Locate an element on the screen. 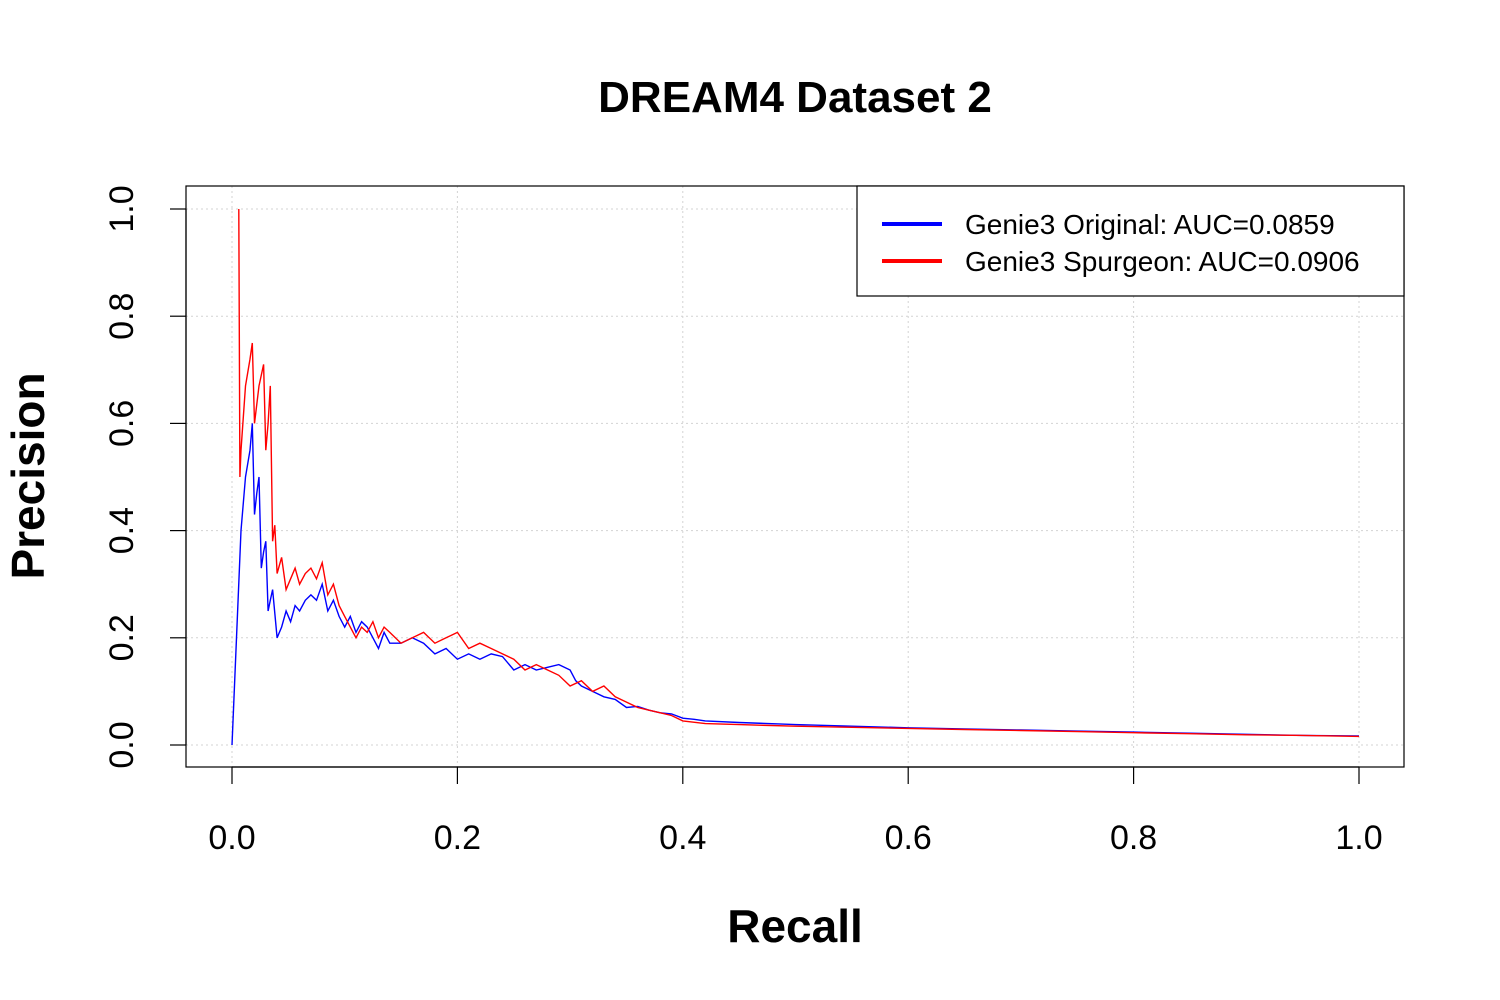  y-tick-label-5: 1.0 is located at coordinates (122, 208).